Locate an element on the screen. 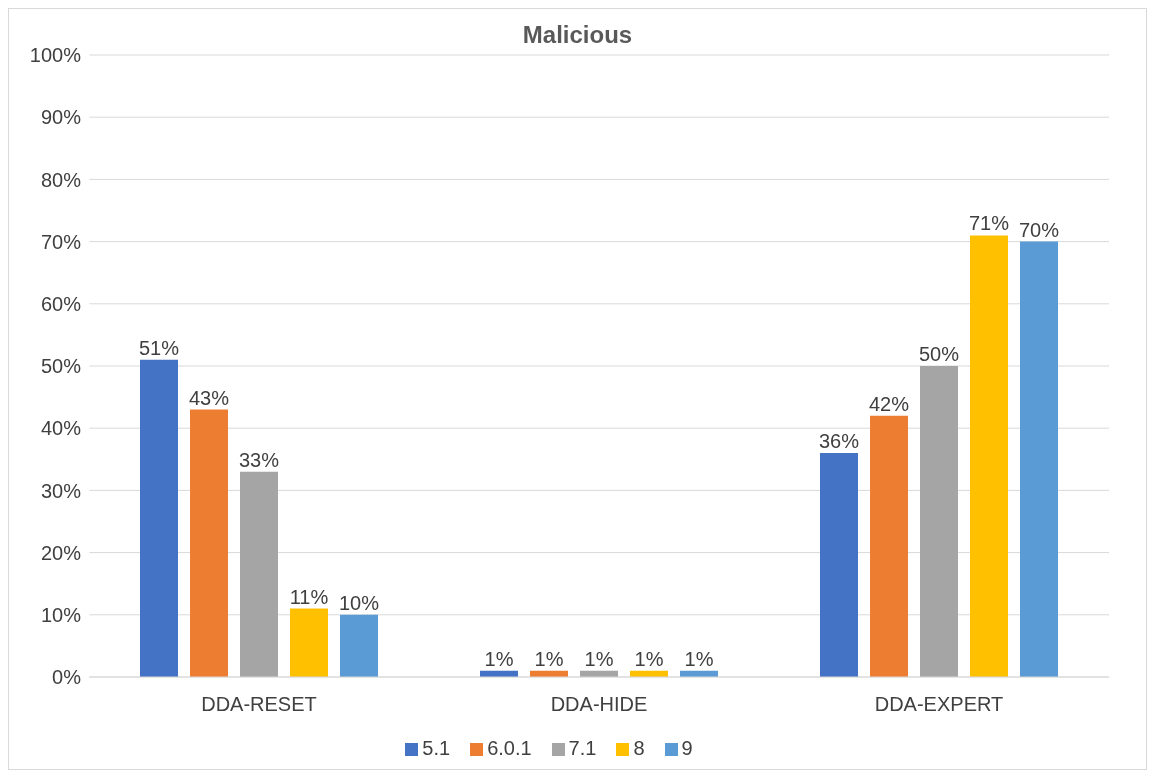 This screenshot has width=1155, height=778. legend-label: 6.0.1 is located at coordinates (509, 748).